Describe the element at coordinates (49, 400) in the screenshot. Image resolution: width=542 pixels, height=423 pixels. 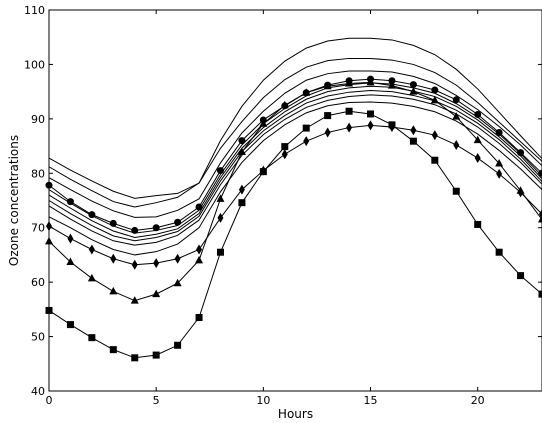
I see `x-tick-label: 0` at that location.